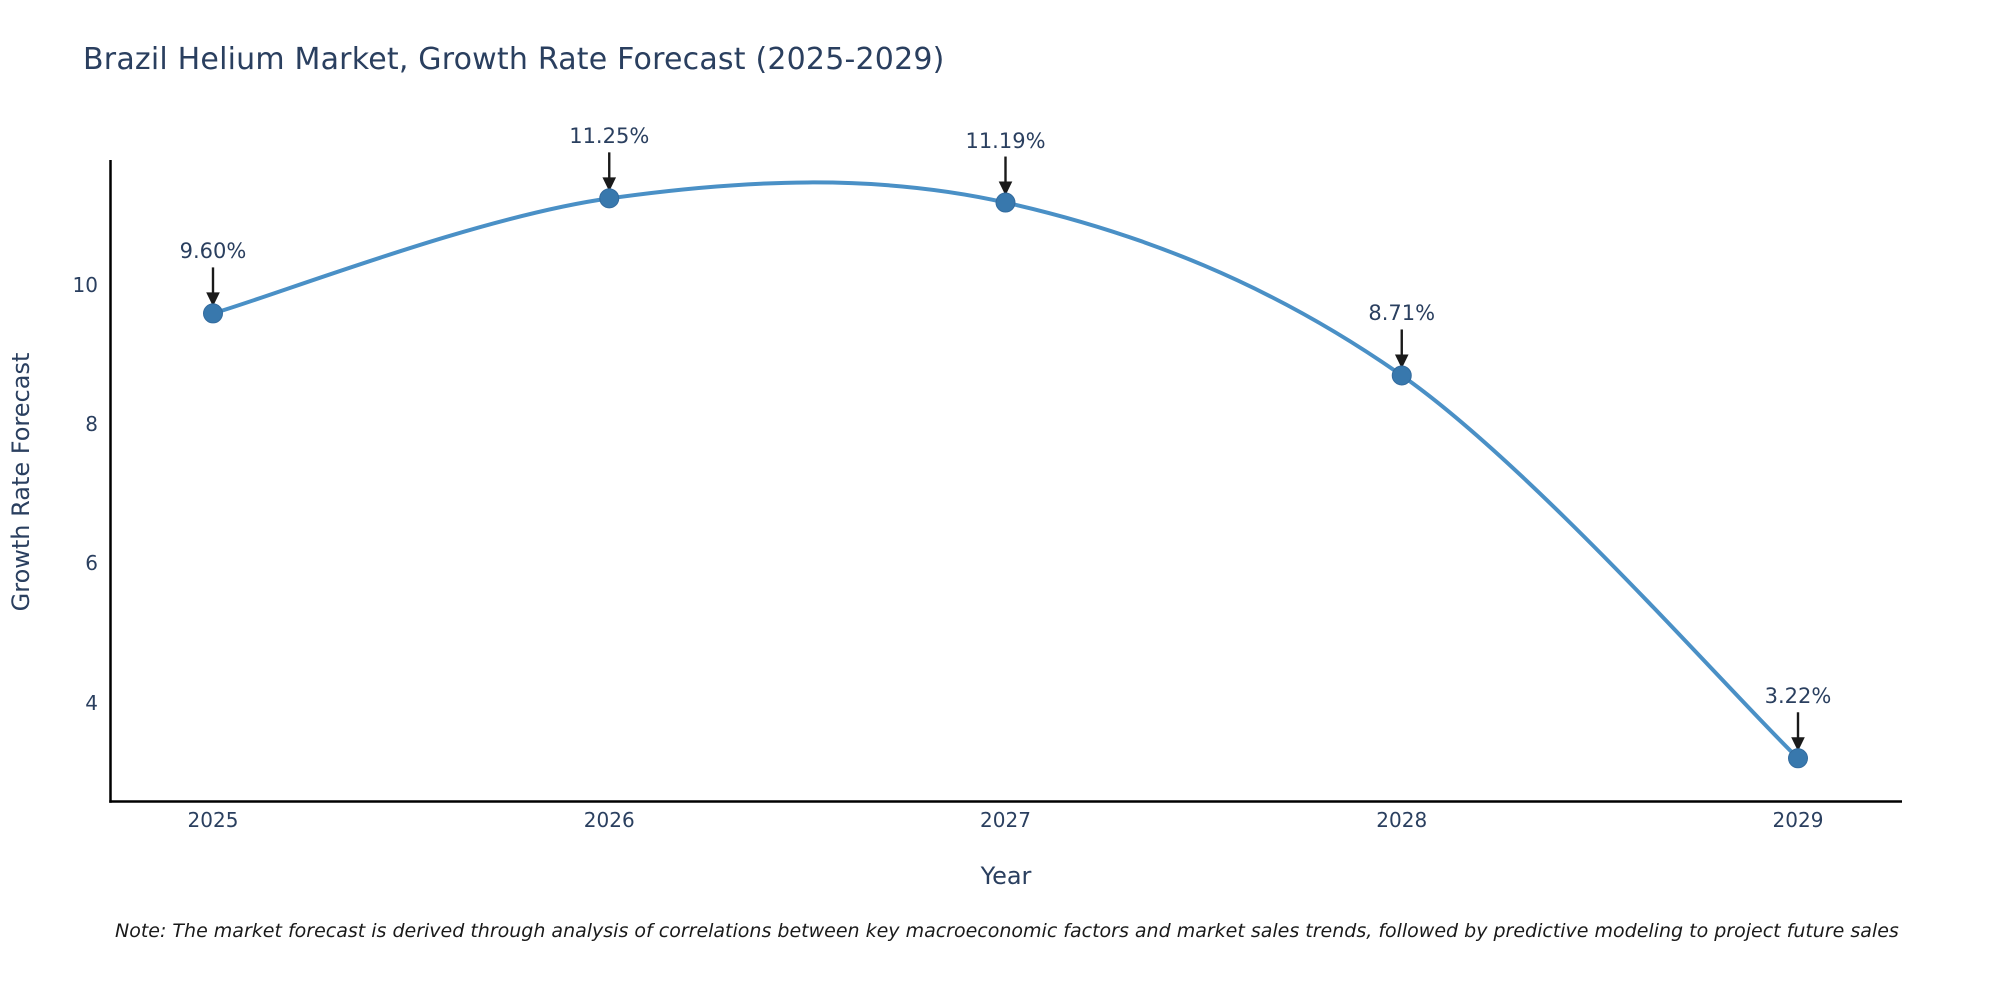 The height and width of the screenshot is (1000, 2000). I want to click on data-point-2029, so click(1798, 758).